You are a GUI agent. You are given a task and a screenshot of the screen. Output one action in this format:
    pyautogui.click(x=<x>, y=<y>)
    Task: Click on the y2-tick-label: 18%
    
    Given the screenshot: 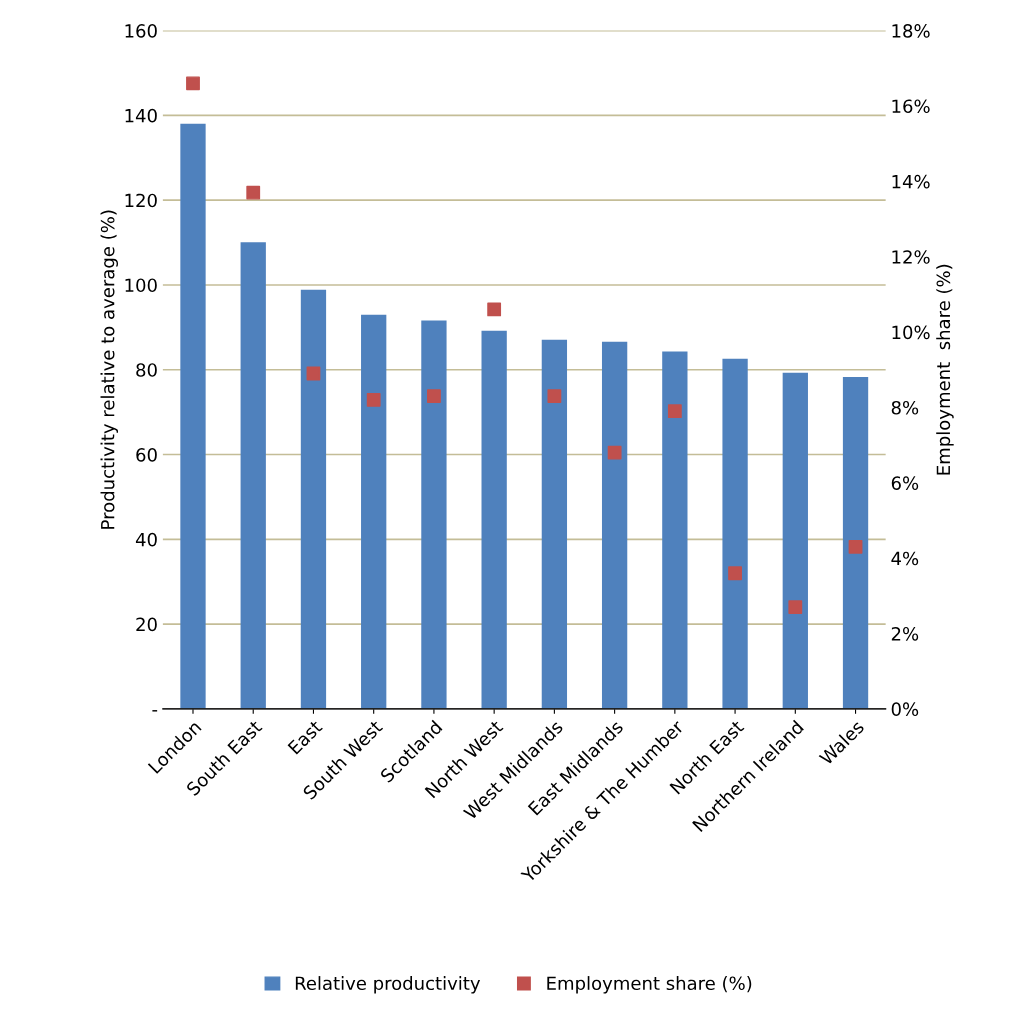 What is the action you would take?
    pyautogui.click(x=911, y=31)
    